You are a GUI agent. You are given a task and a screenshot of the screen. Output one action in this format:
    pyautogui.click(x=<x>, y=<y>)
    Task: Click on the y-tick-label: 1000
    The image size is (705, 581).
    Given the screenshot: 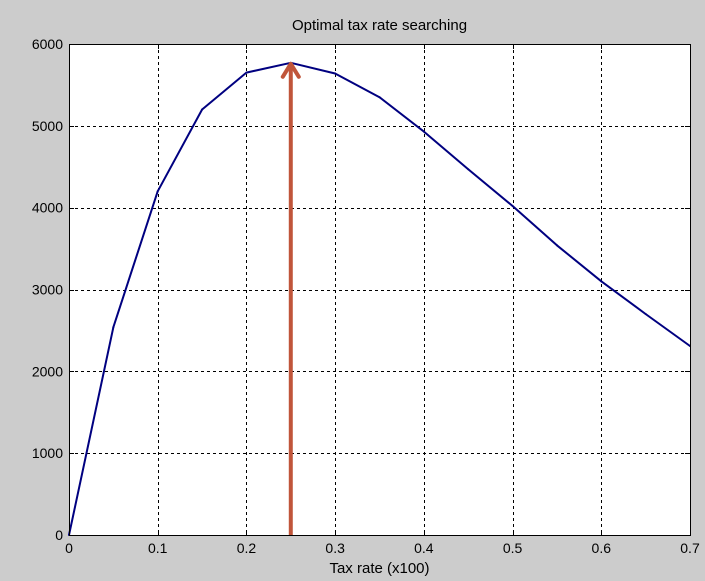 What is the action you would take?
    pyautogui.click(x=47, y=453)
    